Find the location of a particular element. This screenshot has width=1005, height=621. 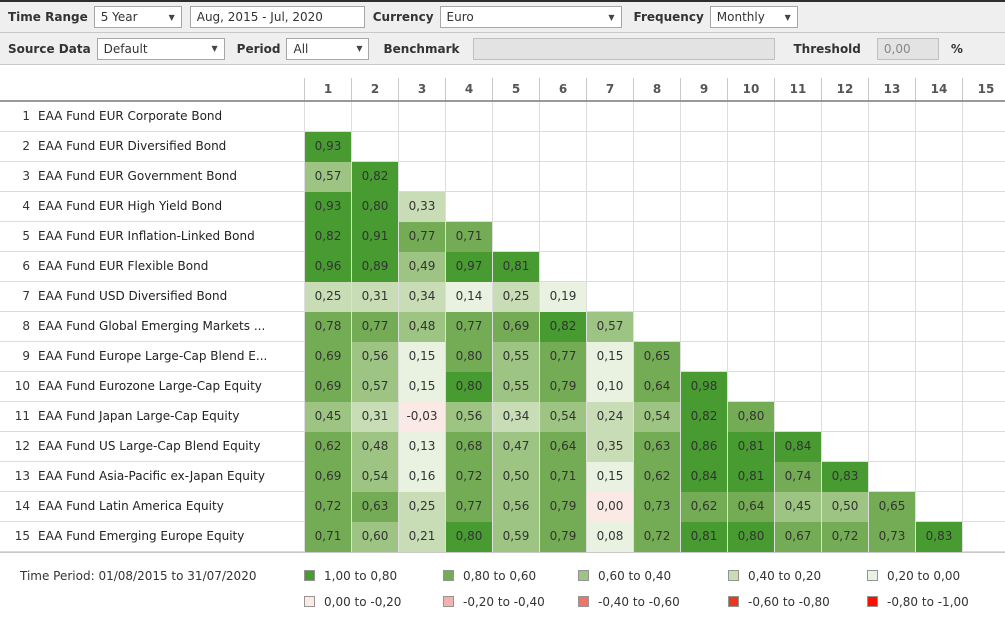

correlation-cell-r6-c4: 0,97 is located at coordinates (468, 267).